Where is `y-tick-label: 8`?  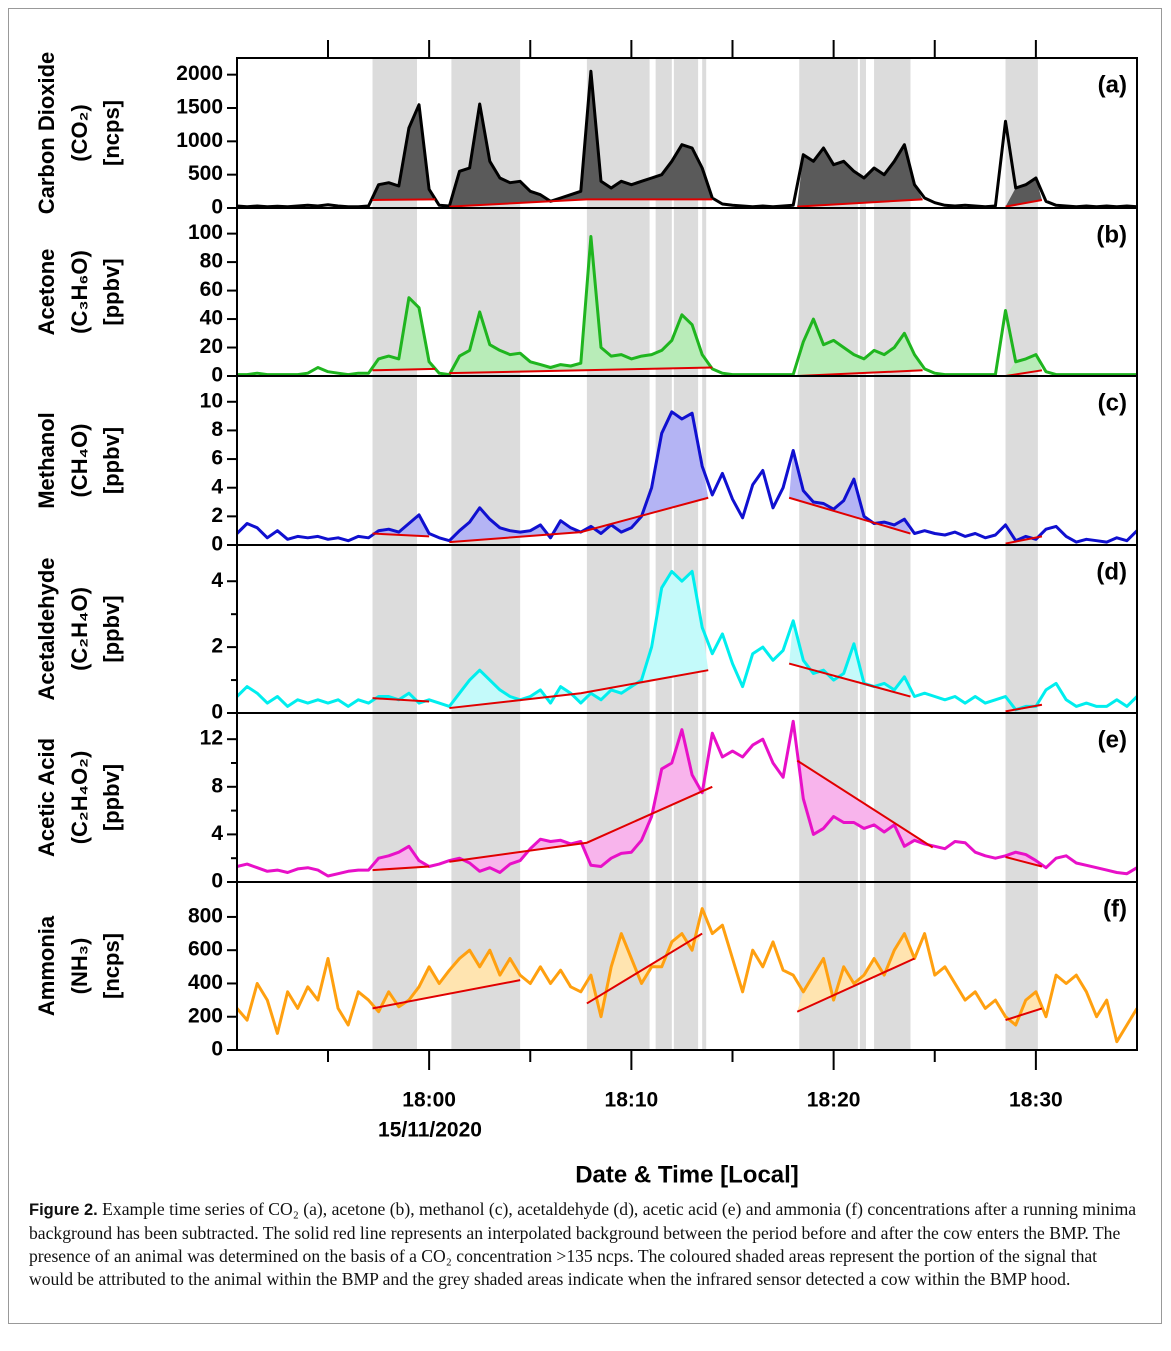
y-tick-label: 8 is located at coordinates (217, 429).